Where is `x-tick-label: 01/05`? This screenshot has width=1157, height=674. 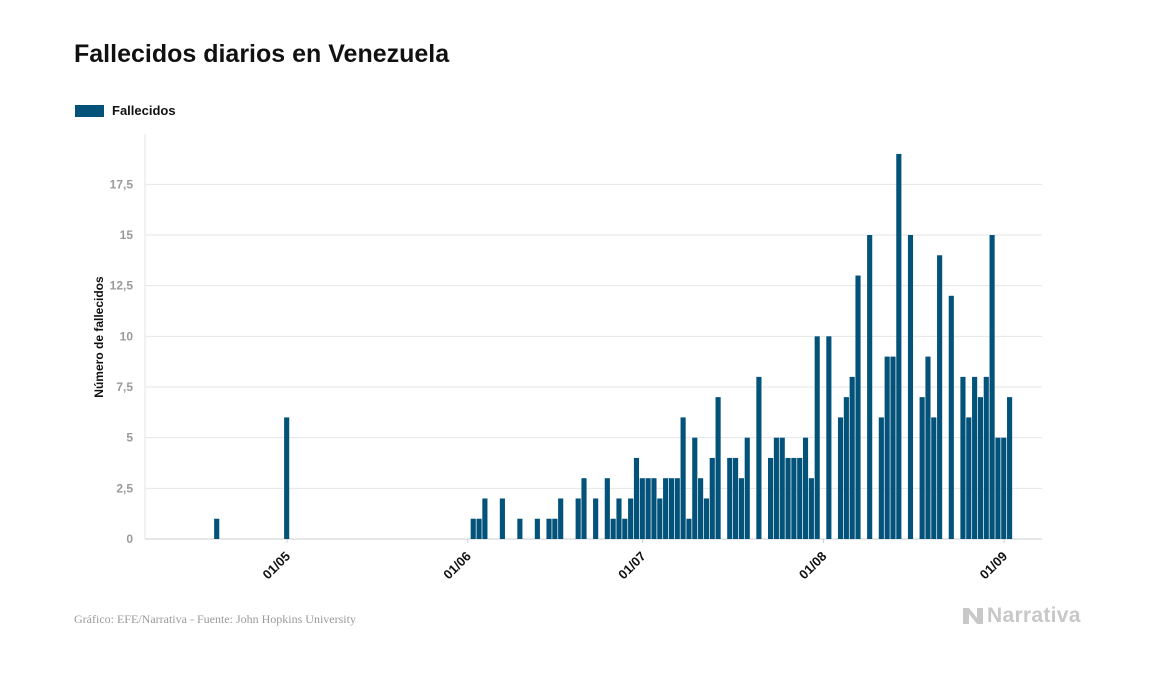
x-tick-label: 01/05 is located at coordinates (277, 566).